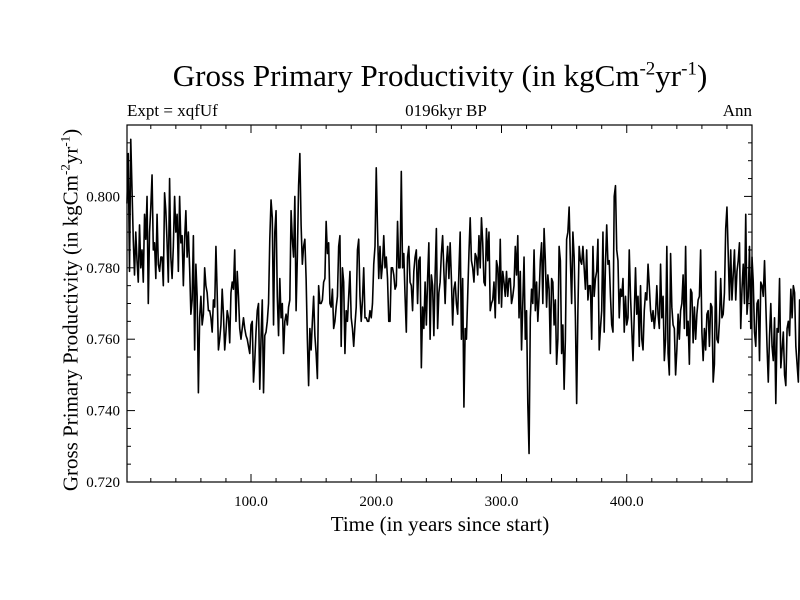 The image size is (800, 600). I want to click on y-tick-label: 0.800, so click(103, 197).